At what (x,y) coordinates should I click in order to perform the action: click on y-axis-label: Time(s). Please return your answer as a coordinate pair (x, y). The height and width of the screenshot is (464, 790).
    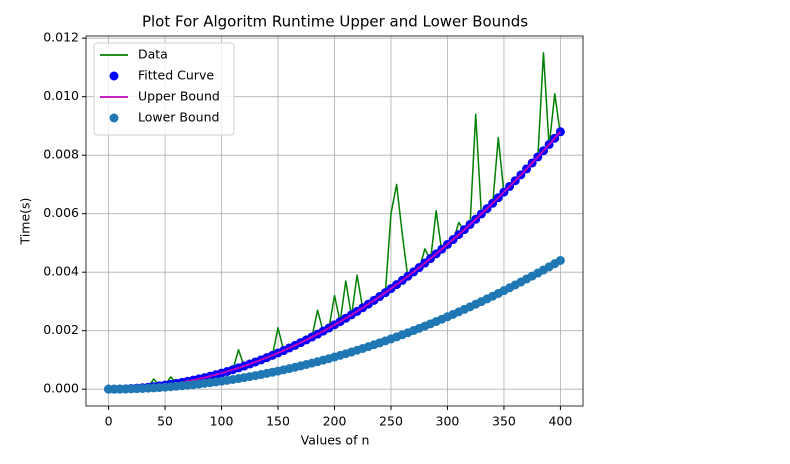
    Looking at the image, I should click on (25, 222).